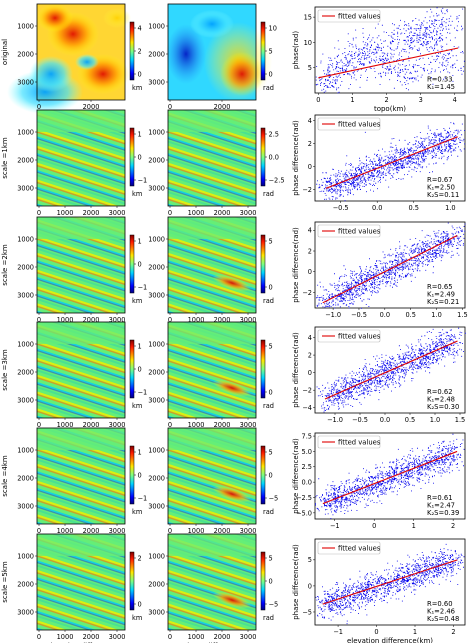  What do you see at coordinates (440, 79) in the screenshot?
I see `stat-label: R=0.33` at bounding box center [440, 79].